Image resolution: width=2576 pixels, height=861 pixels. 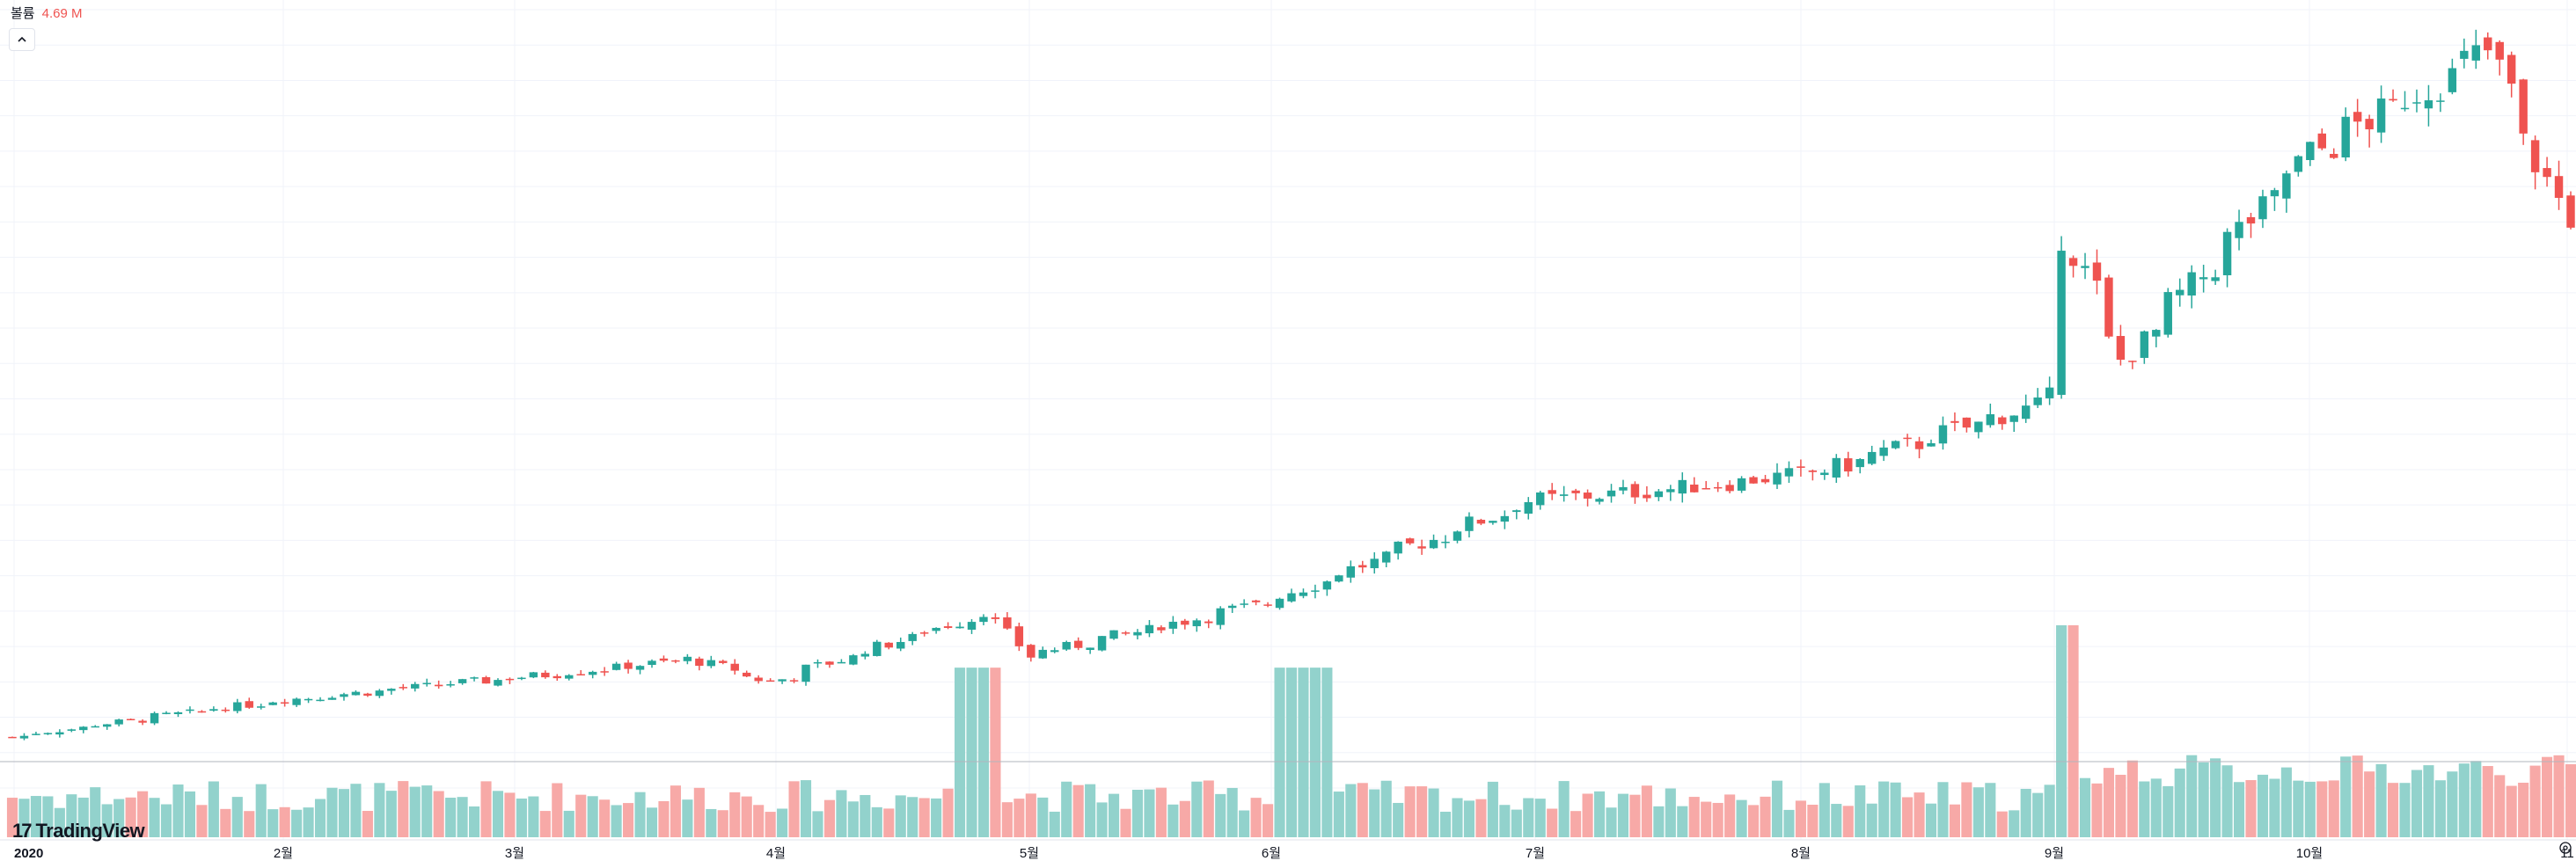 I want to click on legend-label: 볼륨, so click(x=23, y=13).